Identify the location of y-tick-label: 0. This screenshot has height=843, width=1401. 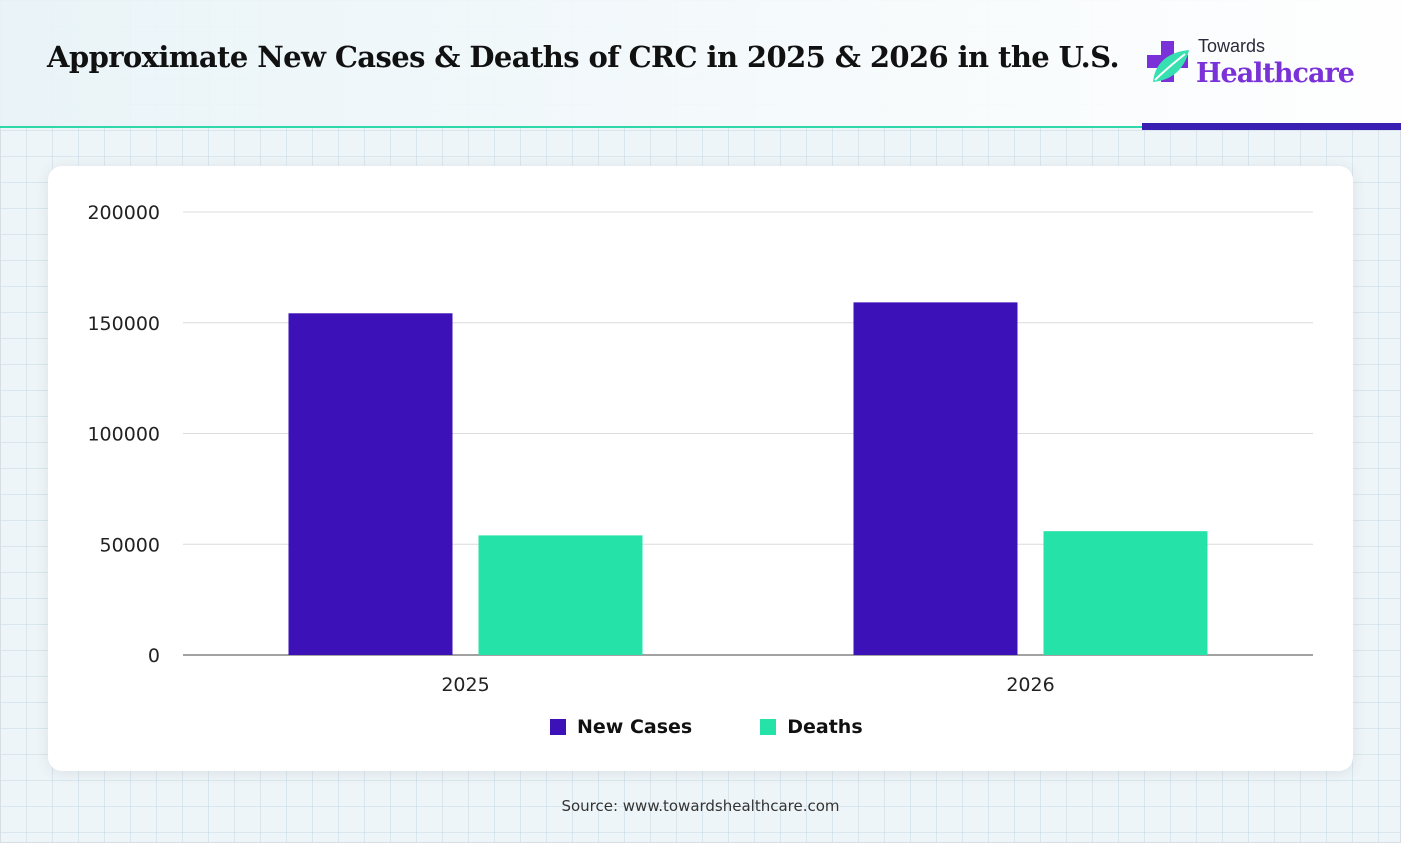
(154, 656).